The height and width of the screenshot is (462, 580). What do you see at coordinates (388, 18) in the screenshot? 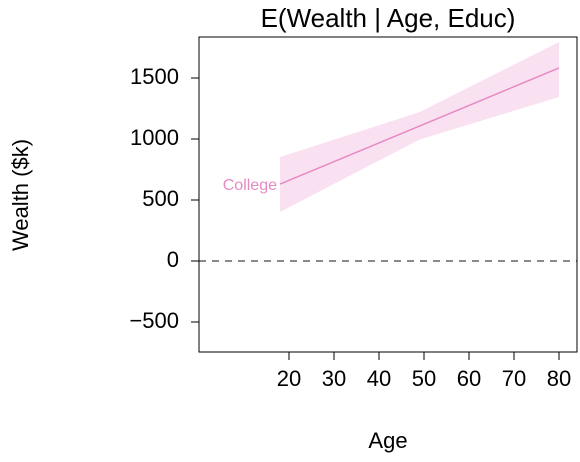
I see `chart-title: E(Wealth | Age, Educ)` at bounding box center [388, 18].